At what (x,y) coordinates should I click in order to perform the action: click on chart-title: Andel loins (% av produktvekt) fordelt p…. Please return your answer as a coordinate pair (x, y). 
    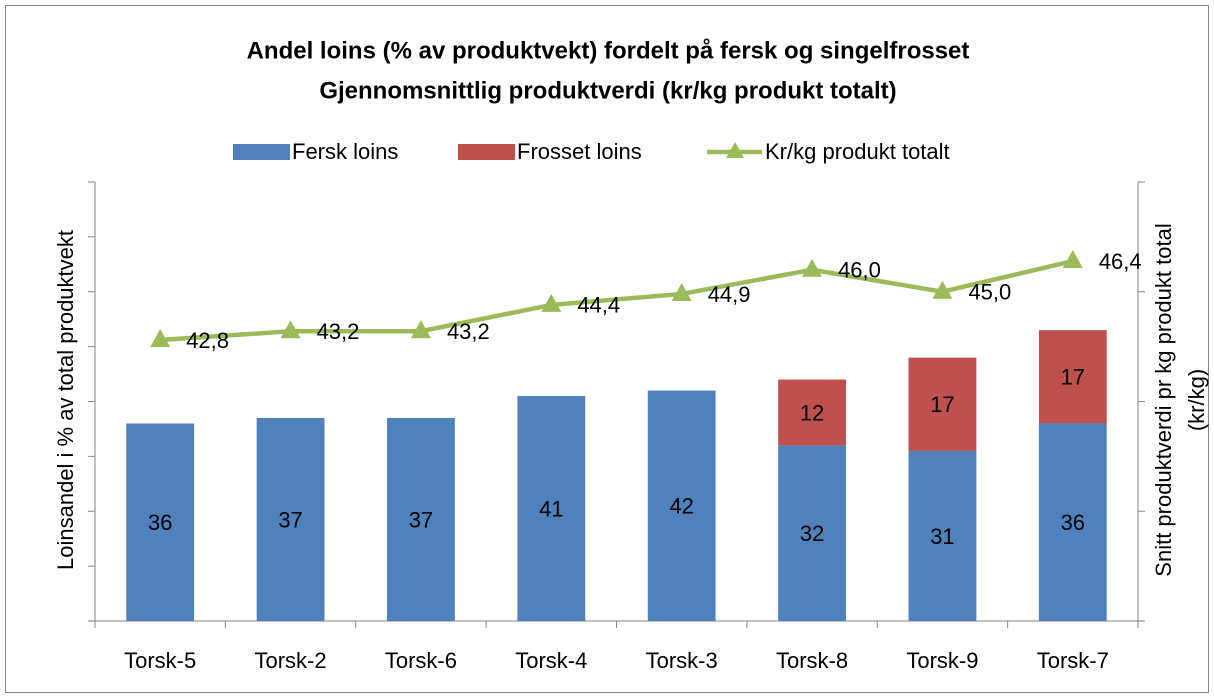
    Looking at the image, I should click on (608, 50).